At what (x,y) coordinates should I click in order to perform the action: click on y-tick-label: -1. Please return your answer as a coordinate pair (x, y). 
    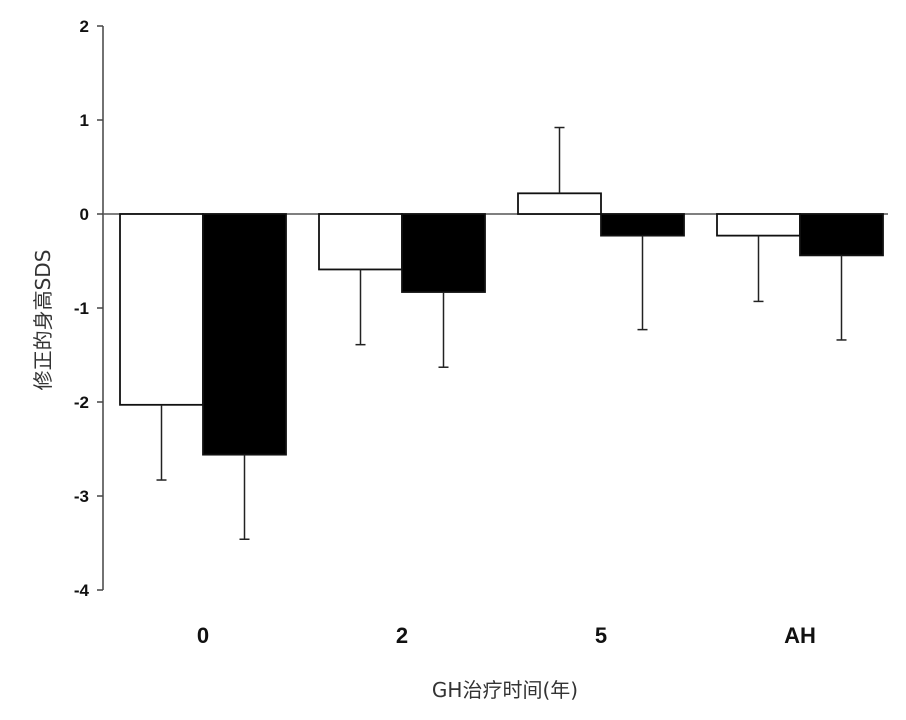
    Looking at the image, I should click on (81, 308).